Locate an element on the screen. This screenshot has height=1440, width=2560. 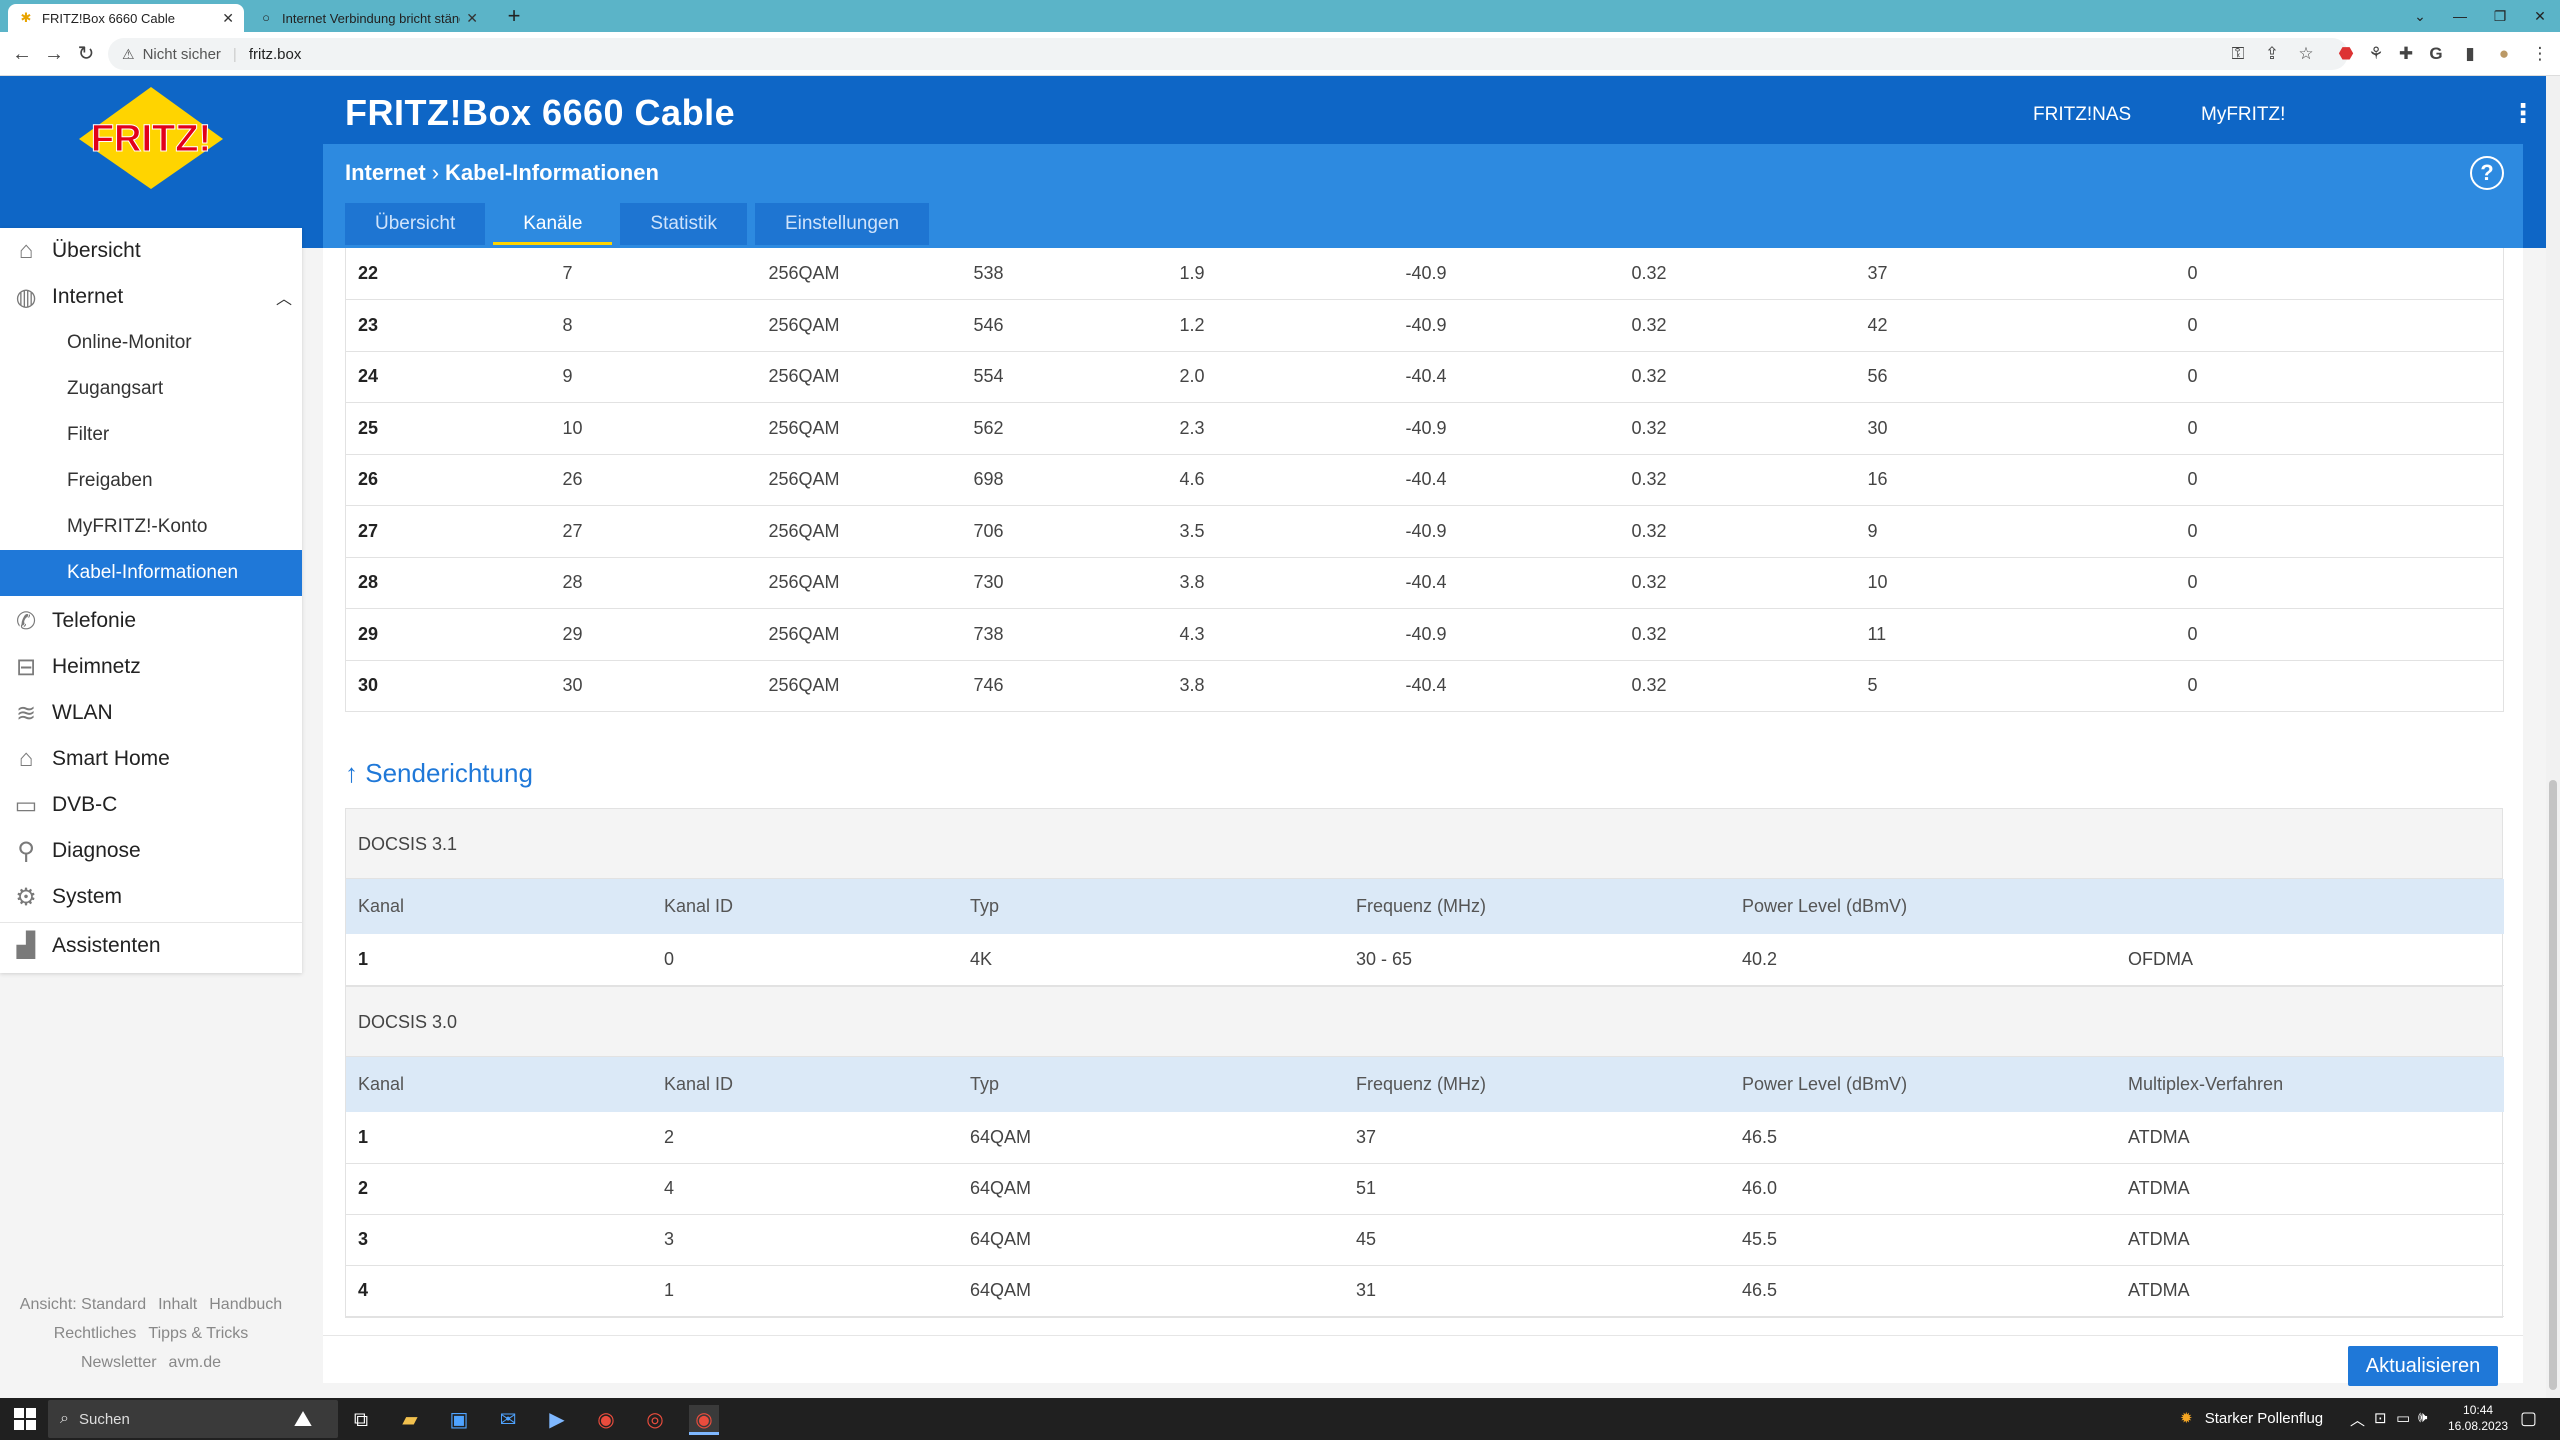
sidebar-item-internet: ◍ Internet ︿ is located at coordinates (151, 297).